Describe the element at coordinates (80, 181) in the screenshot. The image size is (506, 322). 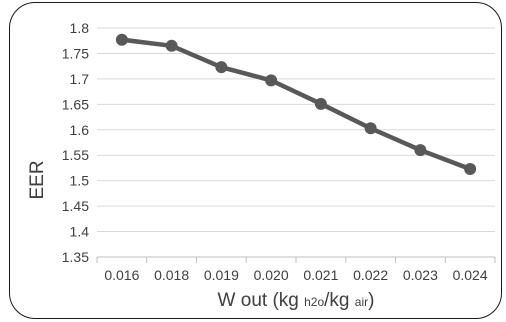
I see `y-tick-label: 1.5` at that location.